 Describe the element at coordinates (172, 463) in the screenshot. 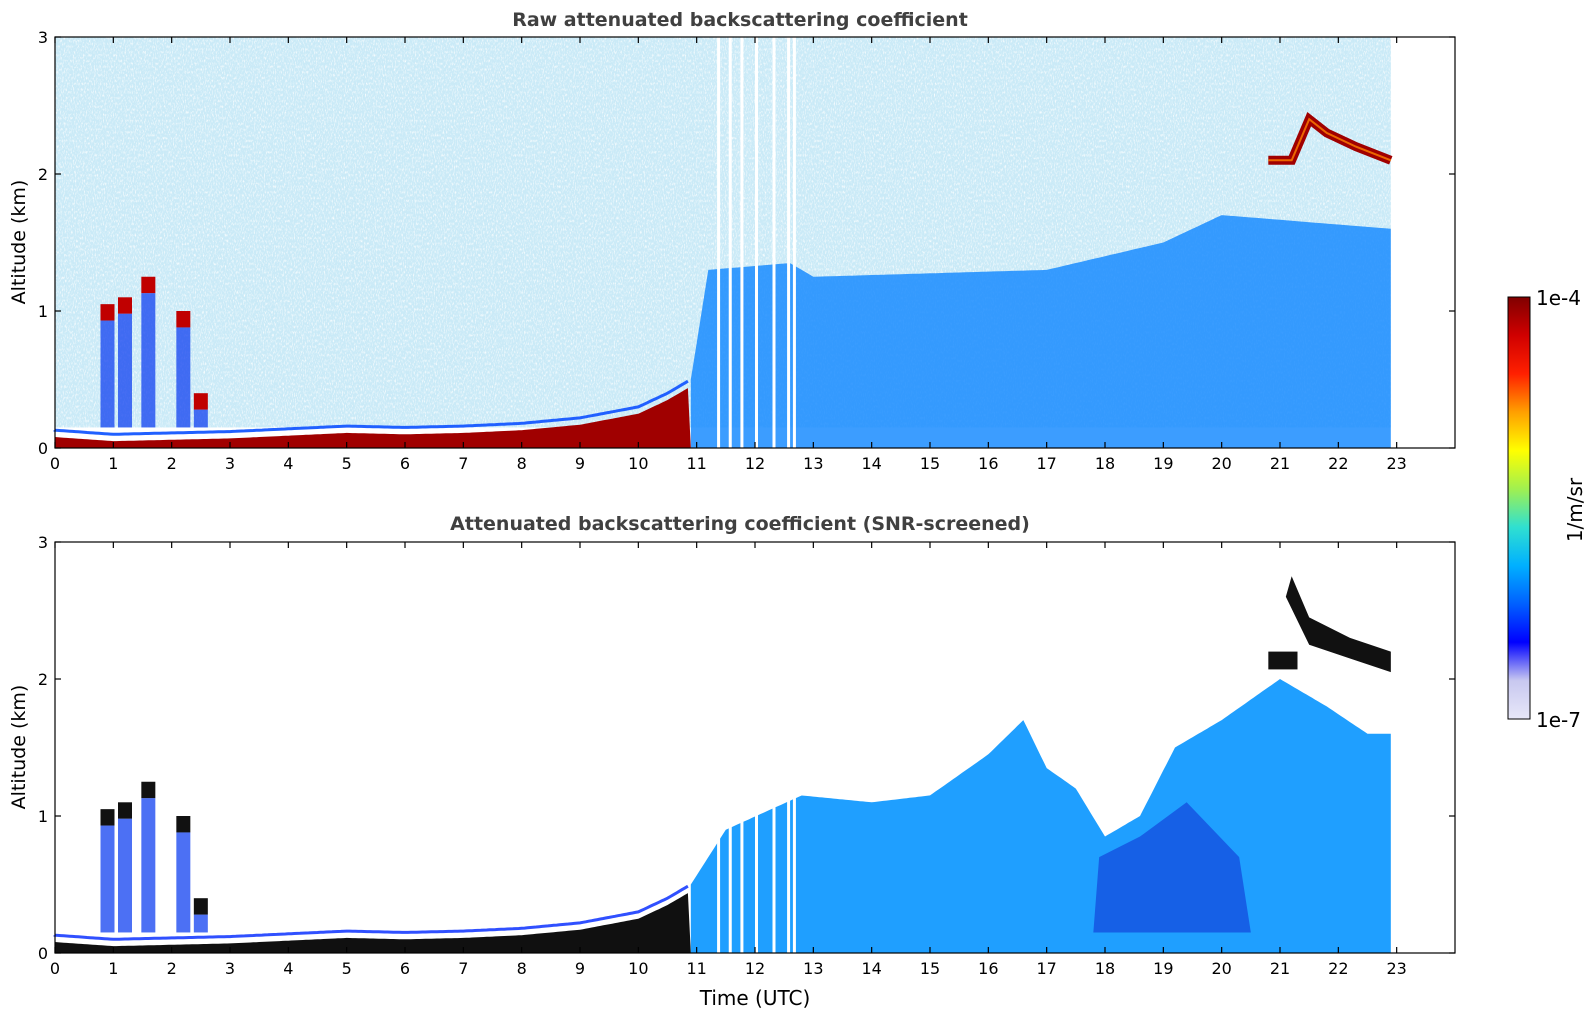

I see `x-tick-label: 2` at that location.